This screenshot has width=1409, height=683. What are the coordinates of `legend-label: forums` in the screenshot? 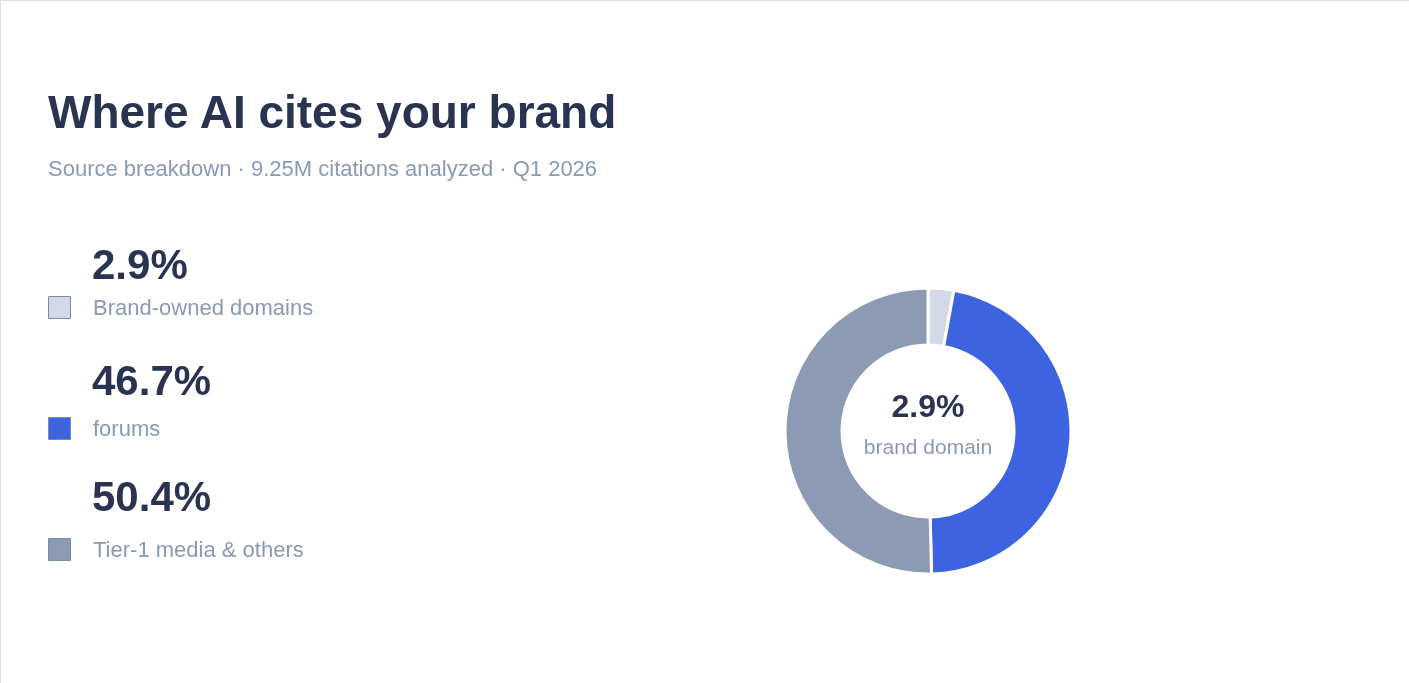 It's located at (127, 428).